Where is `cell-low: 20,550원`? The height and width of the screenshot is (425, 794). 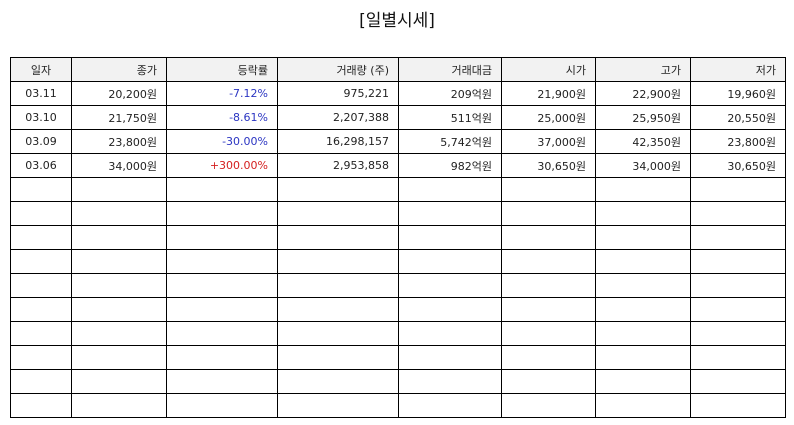
cell-low: 20,550원 is located at coordinates (738, 117).